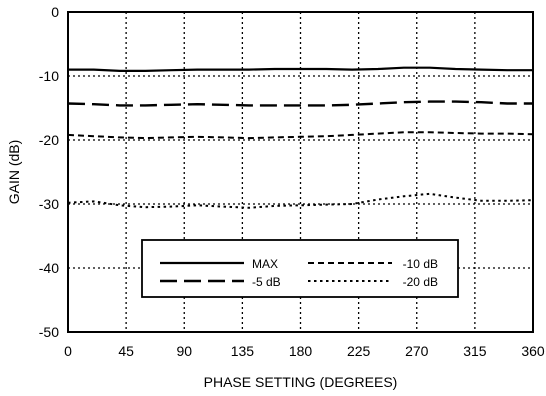 This screenshot has width=546, height=396. I want to click on x-tick-label: 180, so click(301, 351).